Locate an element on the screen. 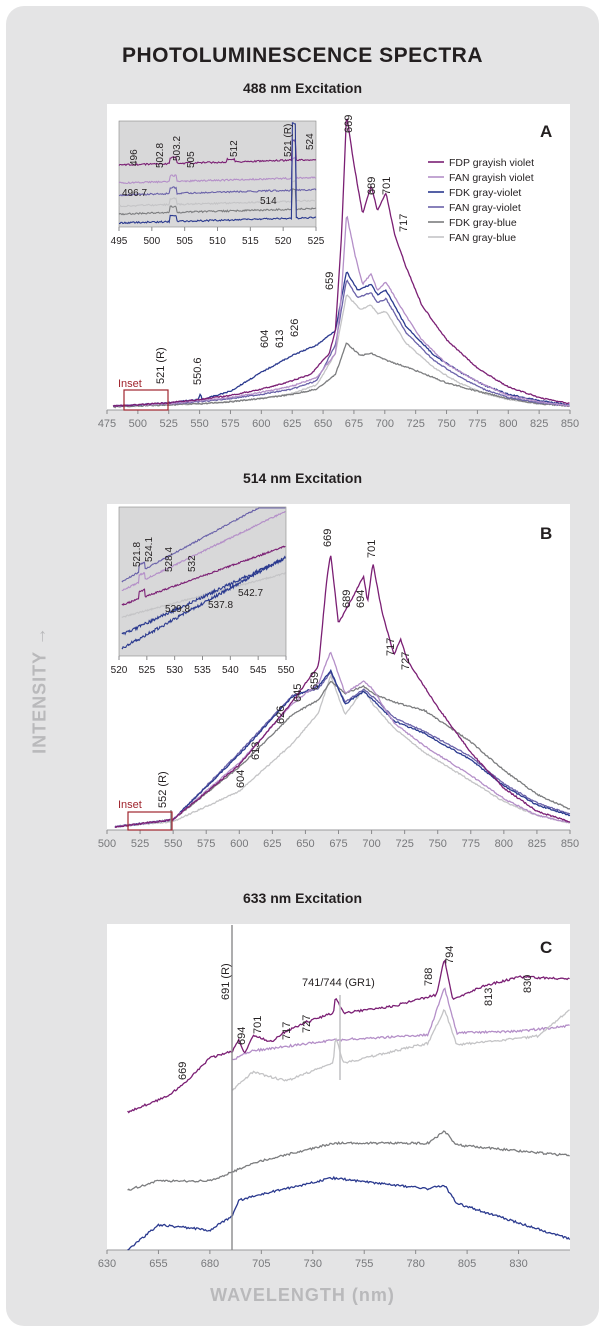 The width and height of the screenshot is (605, 1332). peak-label: 669 is located at coordinates (328, 538).